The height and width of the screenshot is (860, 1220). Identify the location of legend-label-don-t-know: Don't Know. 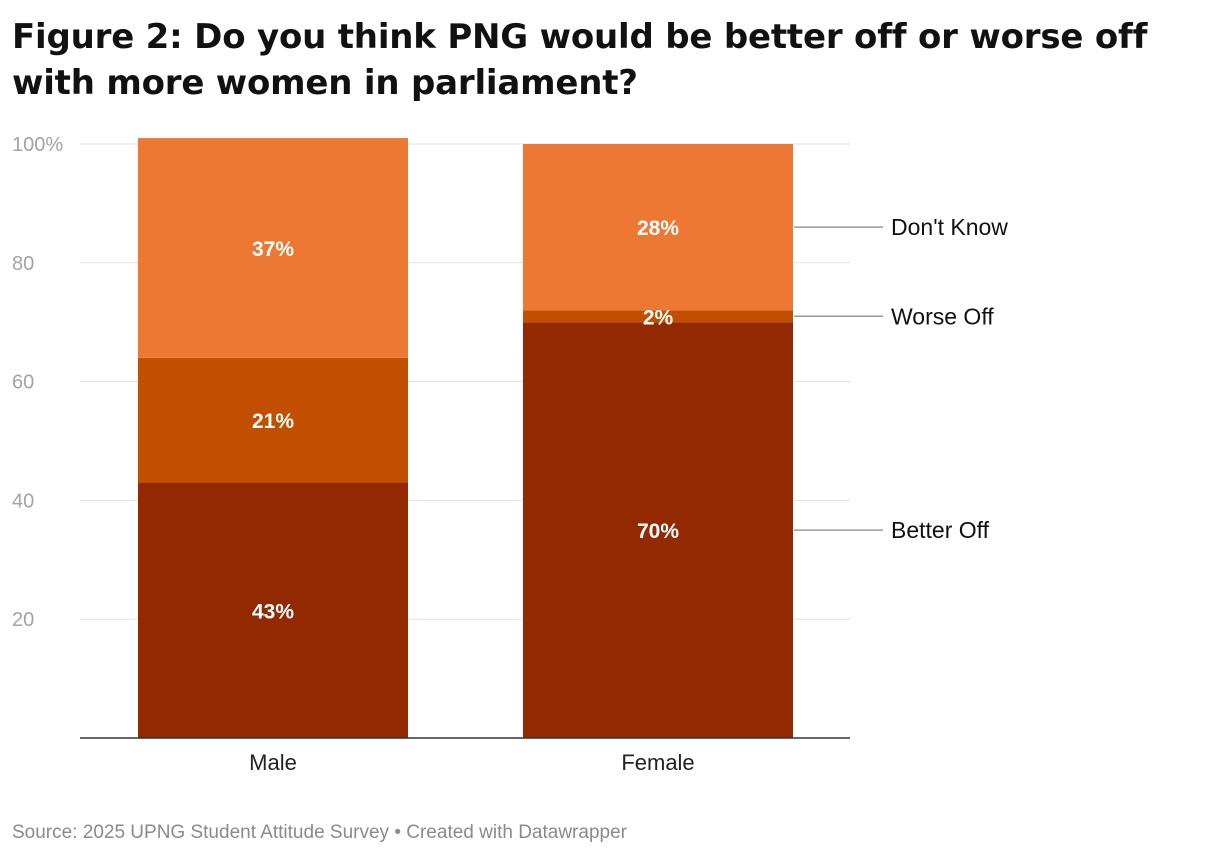
(949, 227).